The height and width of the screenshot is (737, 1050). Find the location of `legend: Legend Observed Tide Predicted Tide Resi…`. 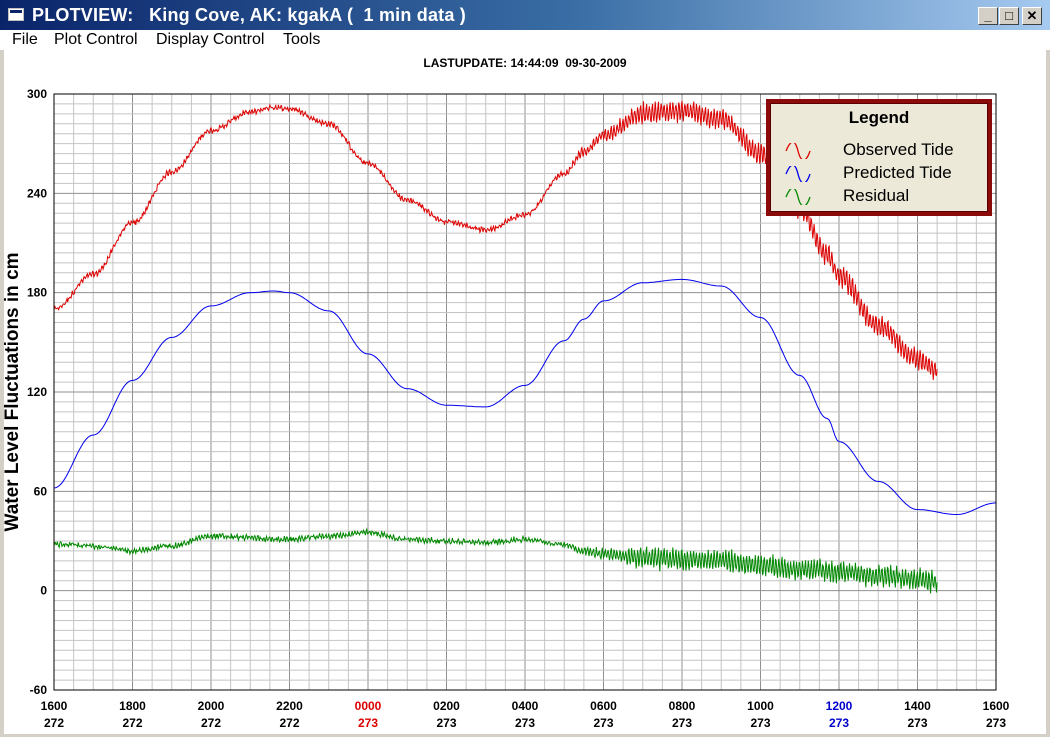

legend: Legend Observed Tide Predicted Tide Resi… is located at coordinates (879, 157).